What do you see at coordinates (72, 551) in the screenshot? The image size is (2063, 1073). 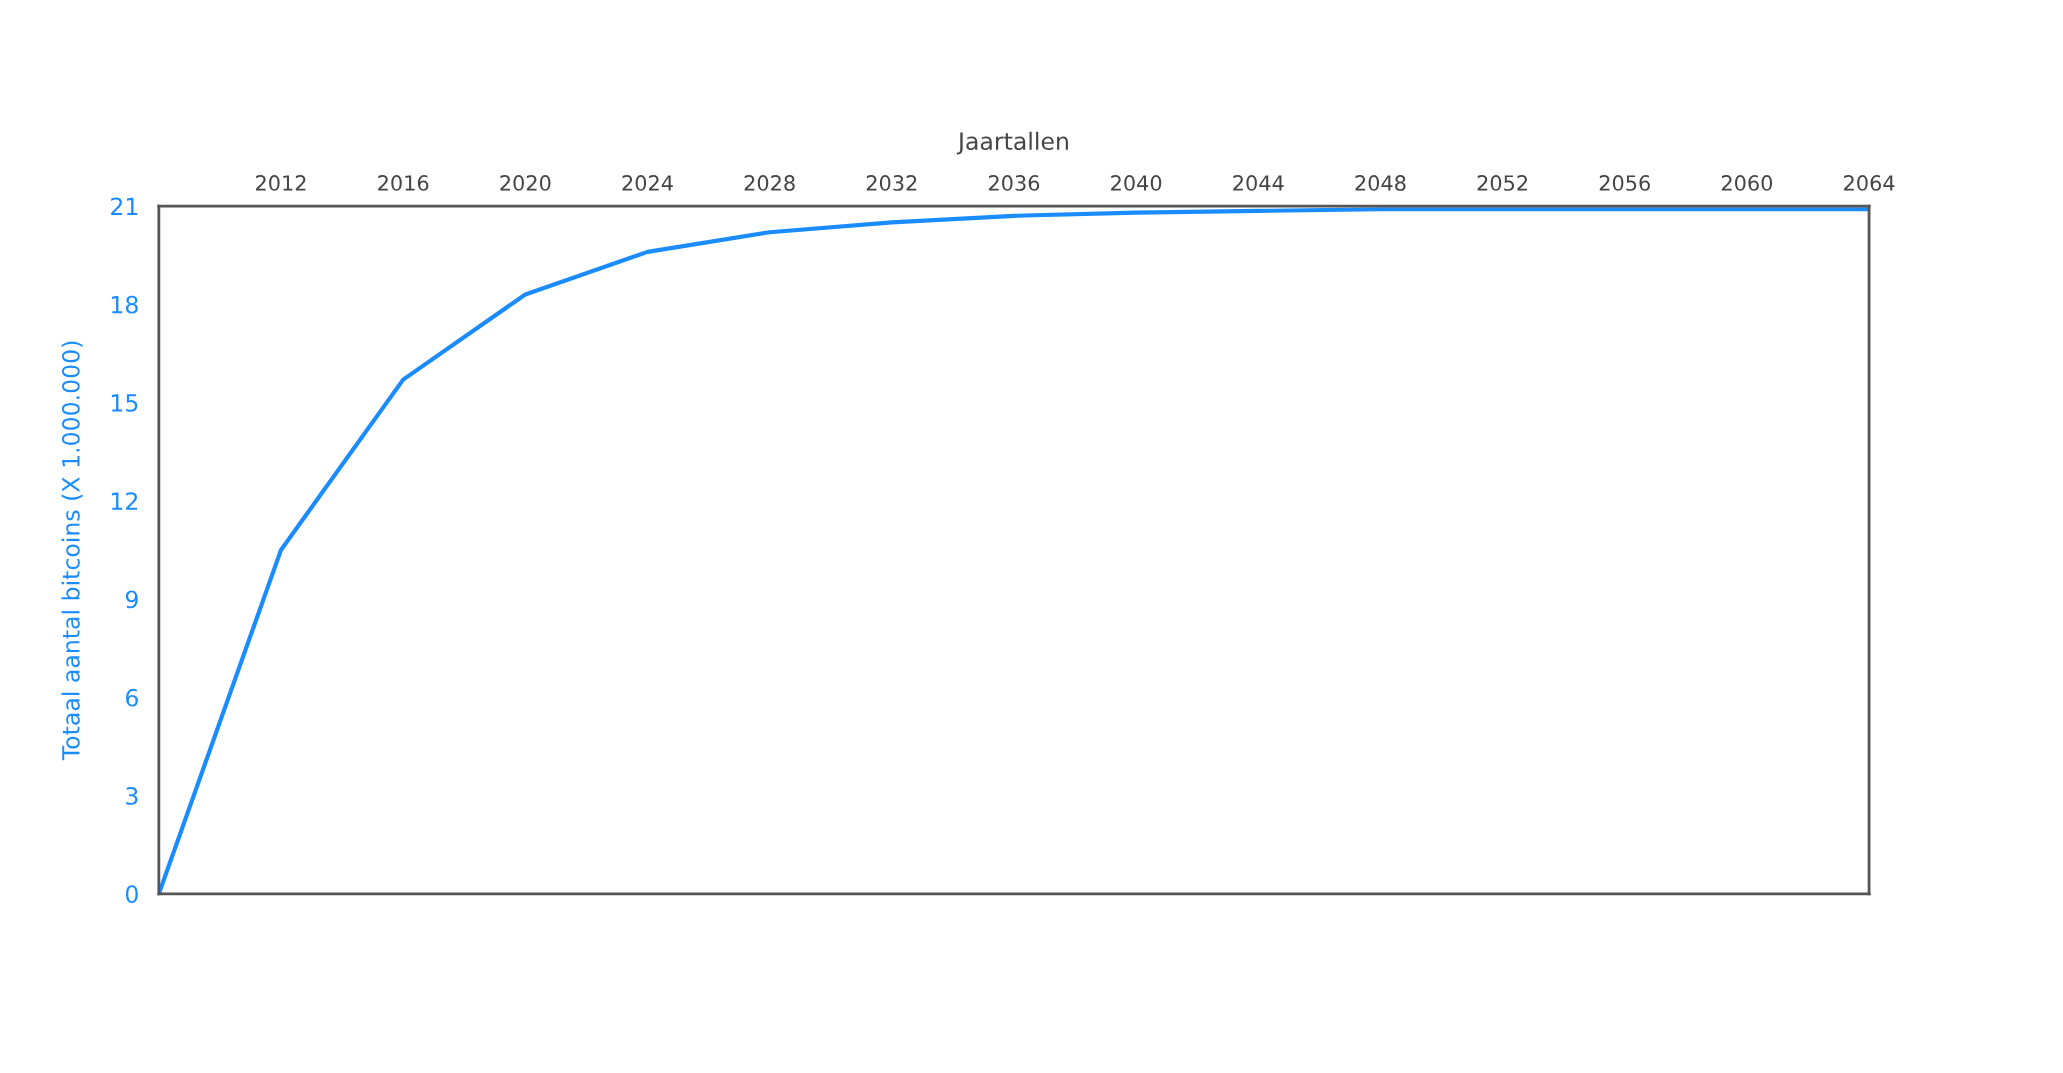 I see `y-axis-title: Totaal aantal bitcoins (X 1.000.000)` at bounding box center [72, 551].